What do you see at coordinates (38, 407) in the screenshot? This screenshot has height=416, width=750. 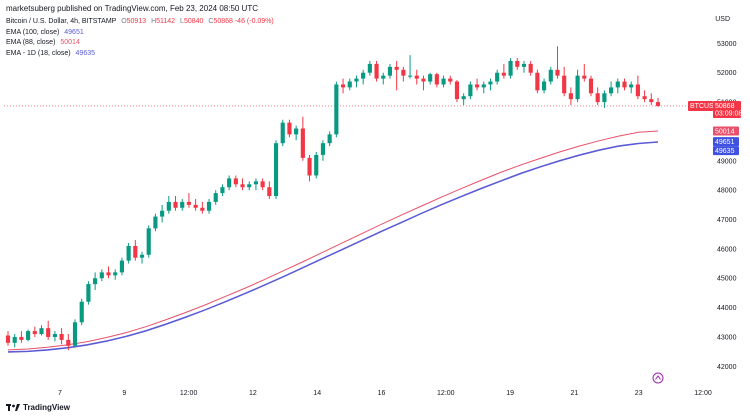 I see `footer-brand: TradingView` at bounding box center [38, 407].